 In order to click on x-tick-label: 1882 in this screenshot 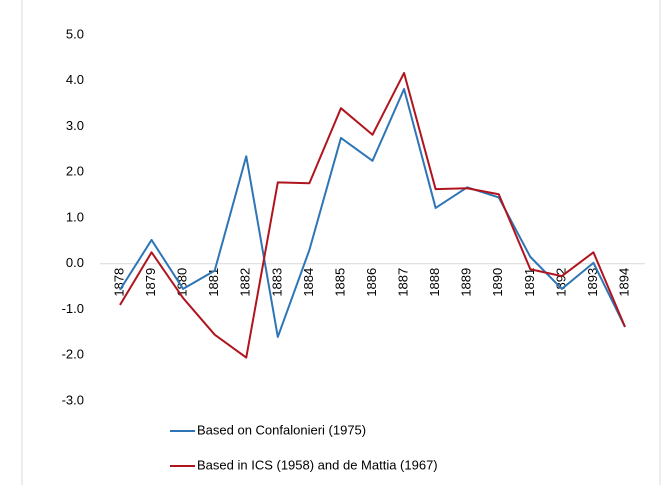, I will do `click(245, 282)`.